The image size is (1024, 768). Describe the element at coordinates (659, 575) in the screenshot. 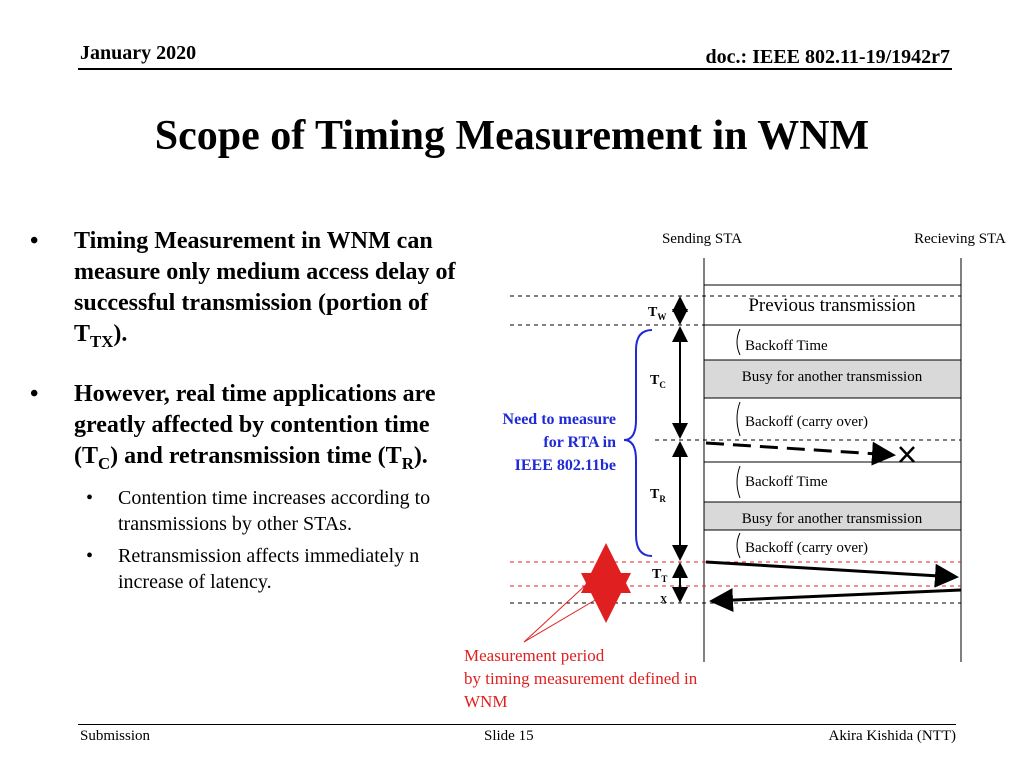

I see `tt-label: TT` at that location.